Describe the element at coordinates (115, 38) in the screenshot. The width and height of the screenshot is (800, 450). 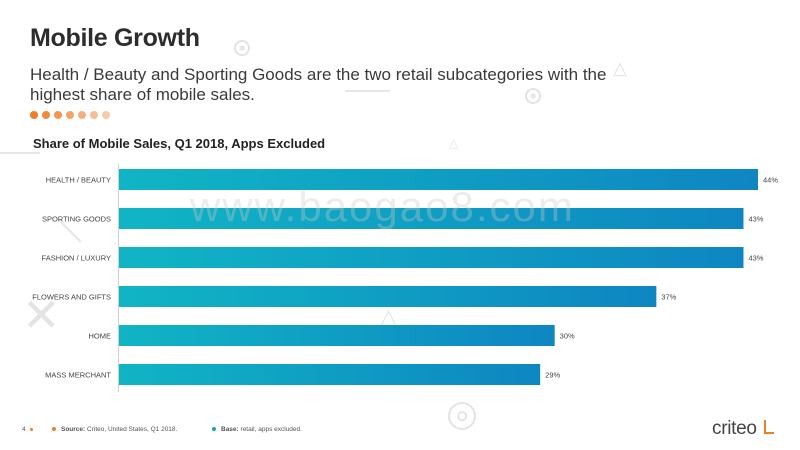
I see `page-title: Mobile Growth` at that location.